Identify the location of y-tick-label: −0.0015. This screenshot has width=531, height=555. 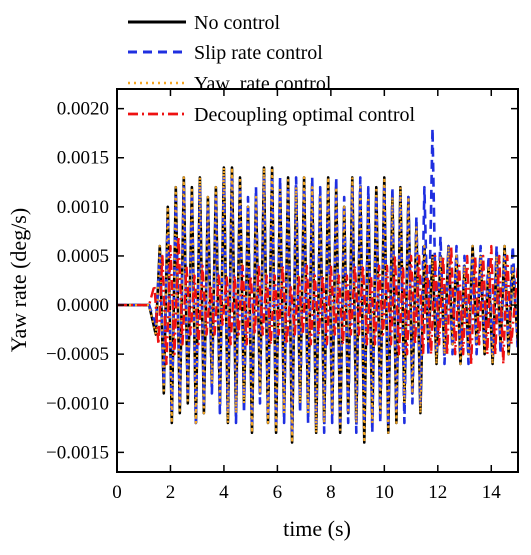
(77, 452).